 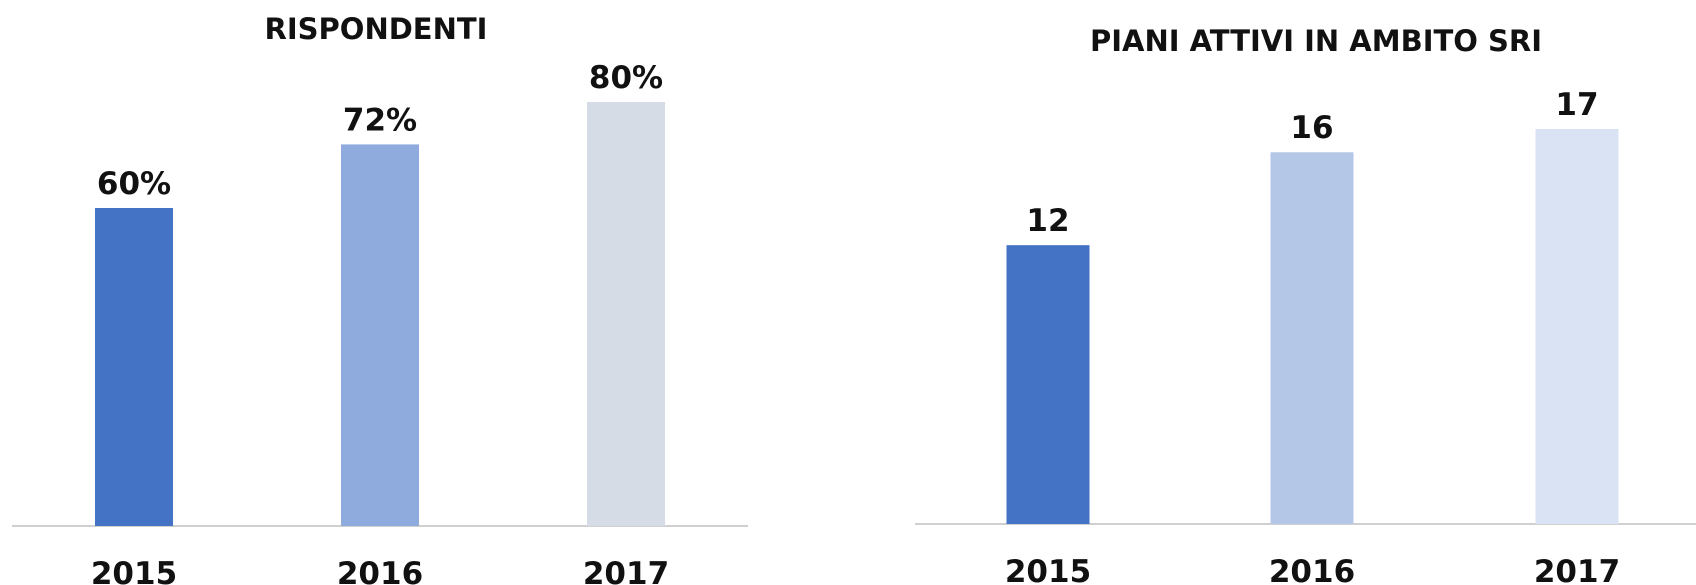 What do you see at coordinates (626, 78) in the screenshot?
I see `data-label-2017: 80%` at bounding box center [626, 78].